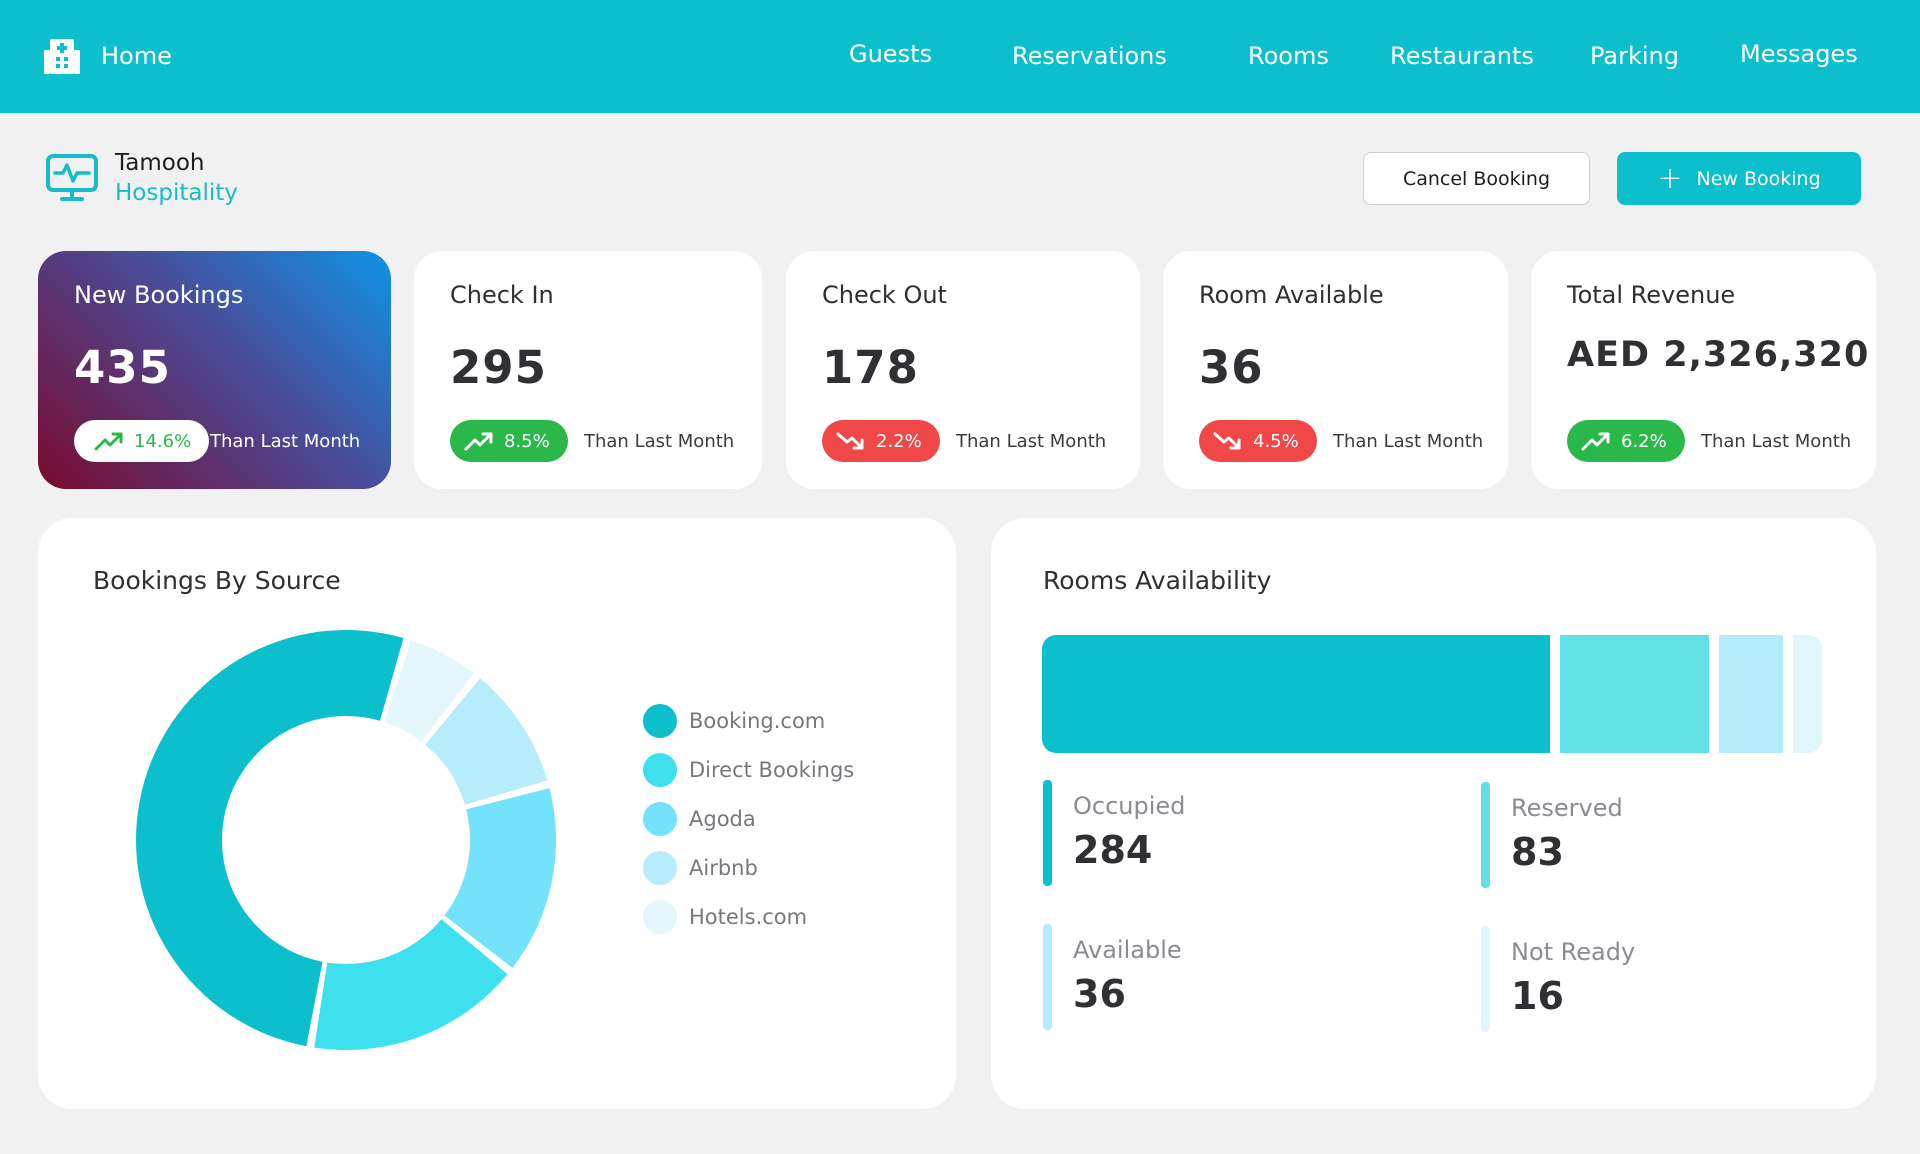  What do you see at coordinates (1127, 950) in the screenshot?
I see `stat-label: Available` at bounding box center [1127, 950].